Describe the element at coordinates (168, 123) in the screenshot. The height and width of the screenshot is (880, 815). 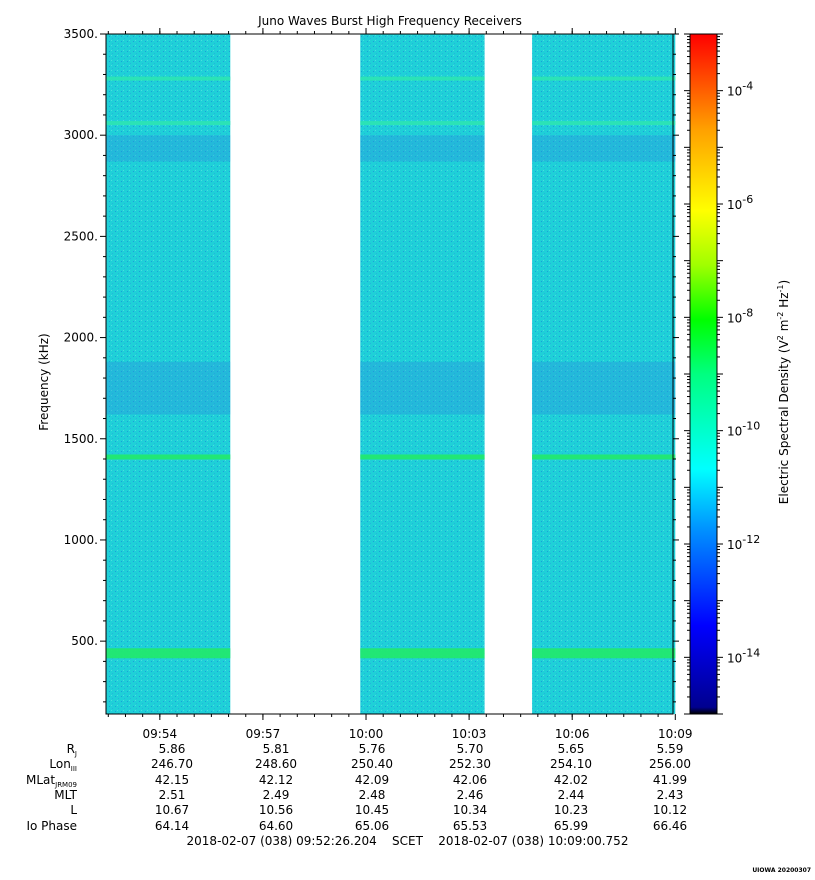
I see `emission-band-3060-seg1` at that location.